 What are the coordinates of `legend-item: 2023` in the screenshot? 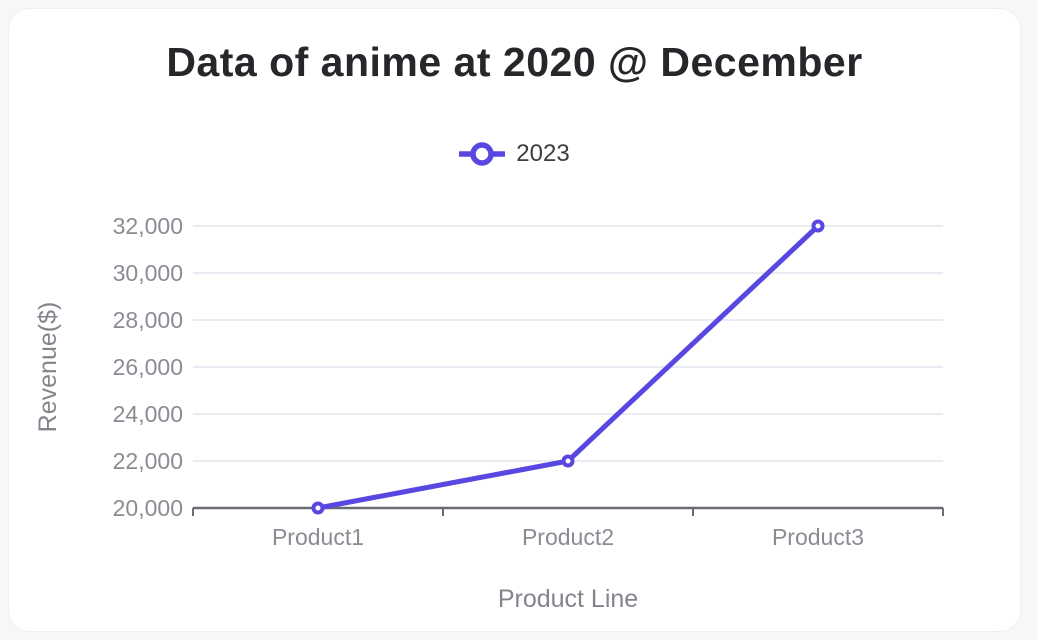 It's located at (514, 154).